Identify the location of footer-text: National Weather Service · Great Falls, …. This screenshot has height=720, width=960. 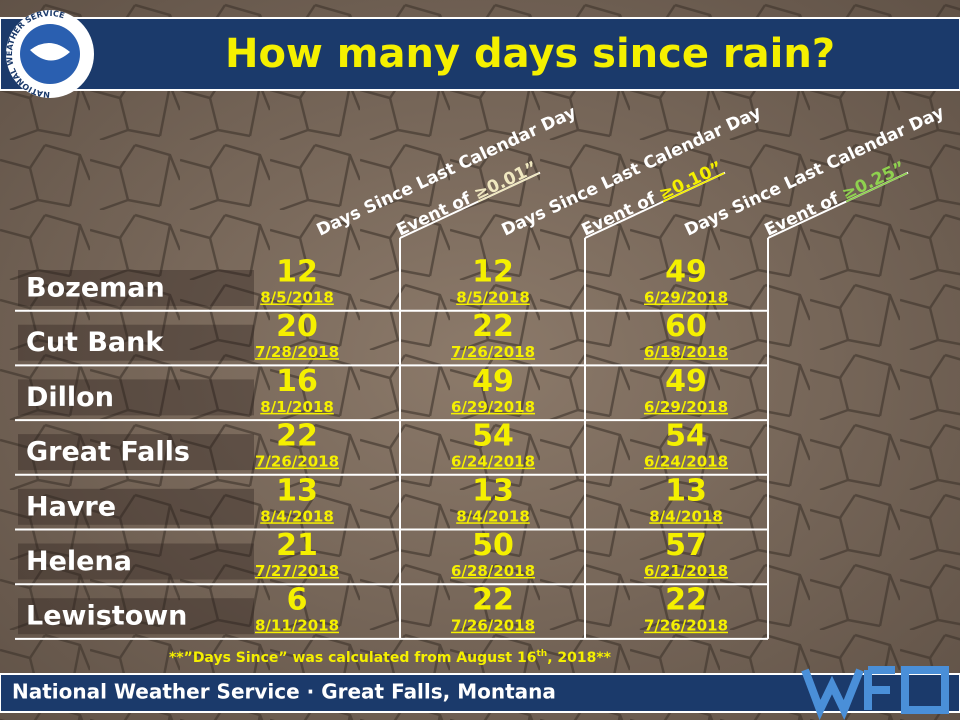
(284, 692).